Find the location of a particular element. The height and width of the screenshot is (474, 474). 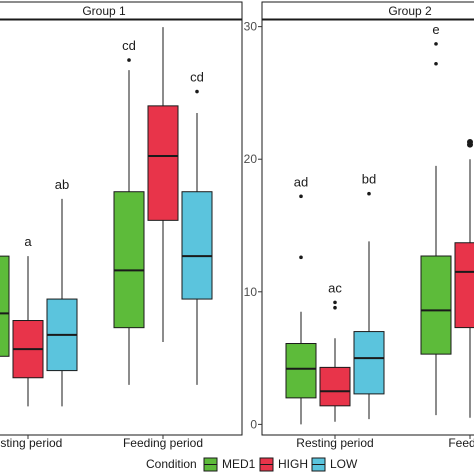

x-category-label: Feeding period is located at coordinates (163, 443).